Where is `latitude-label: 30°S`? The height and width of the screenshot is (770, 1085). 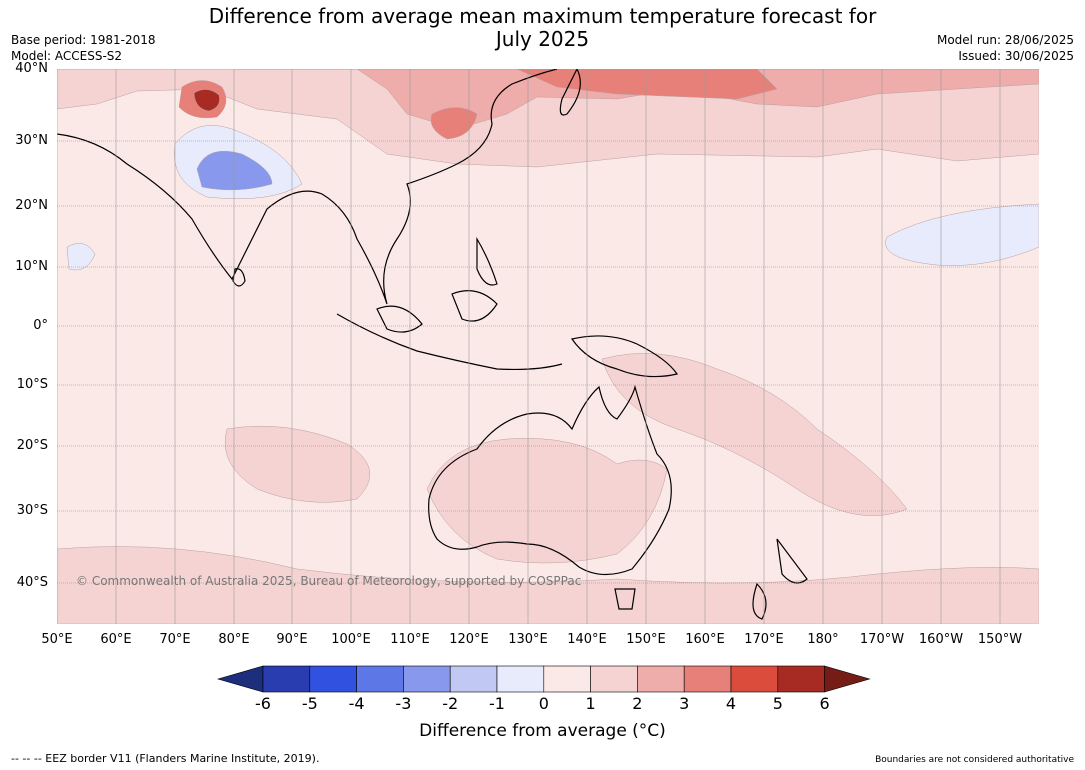
latitude-label: 30°S is located at coordinates (32, 510).